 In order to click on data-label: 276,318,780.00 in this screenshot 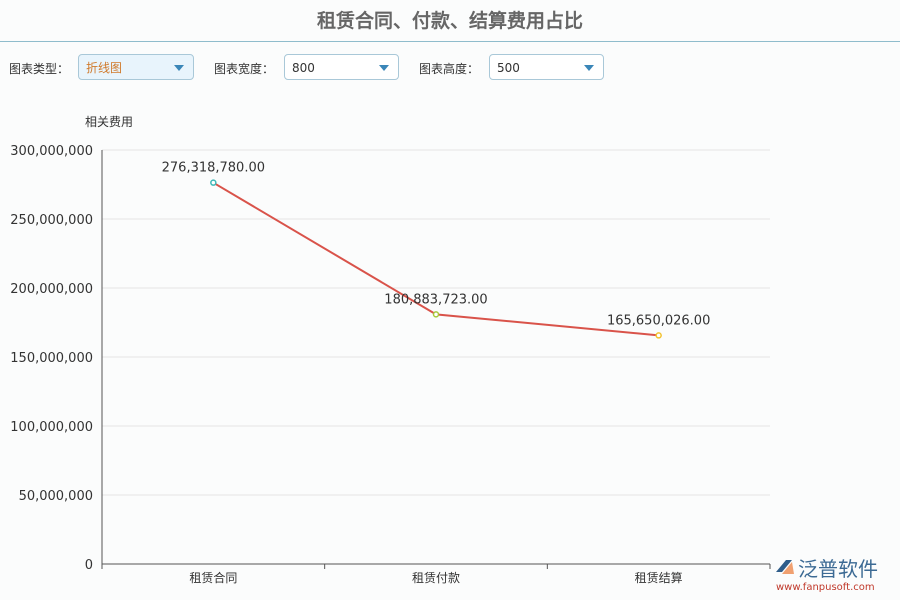, I will do `click(213, 168)`.